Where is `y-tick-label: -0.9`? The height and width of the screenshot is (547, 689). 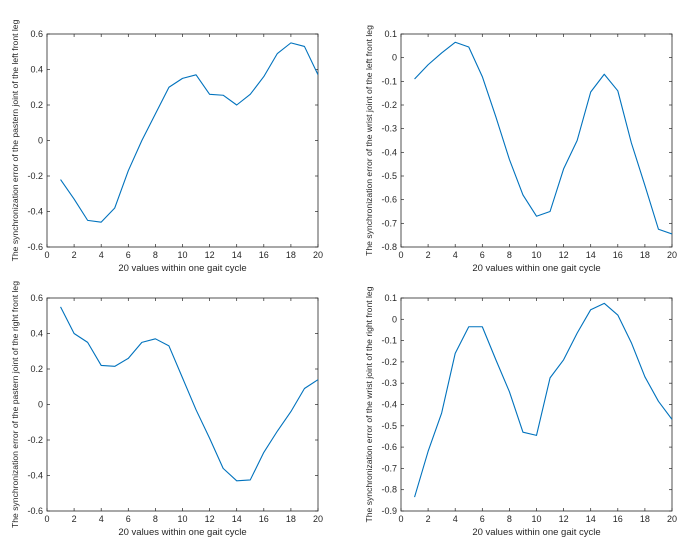 y-tick-label: -0.9 is located at coordinates (389, 511).